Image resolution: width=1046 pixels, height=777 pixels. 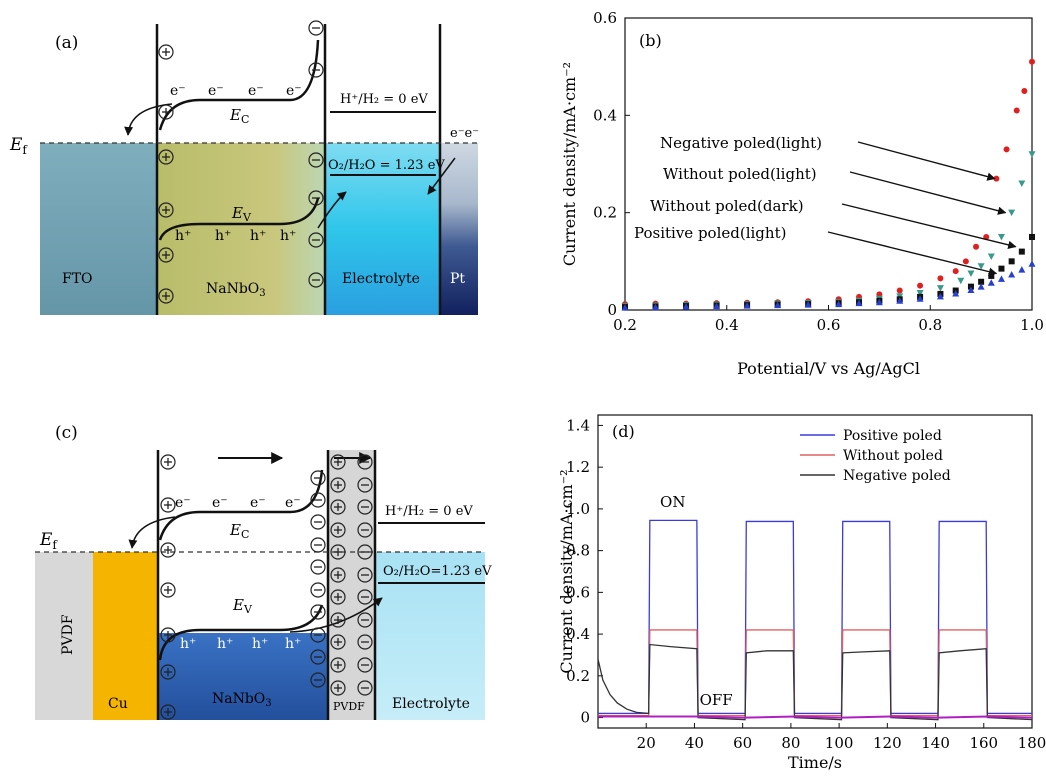 What do you see at coordinates (646, 743) in the screenshot?
I see `chart-d-x-tick-label-20: 20` at bounding box center [646, 743].